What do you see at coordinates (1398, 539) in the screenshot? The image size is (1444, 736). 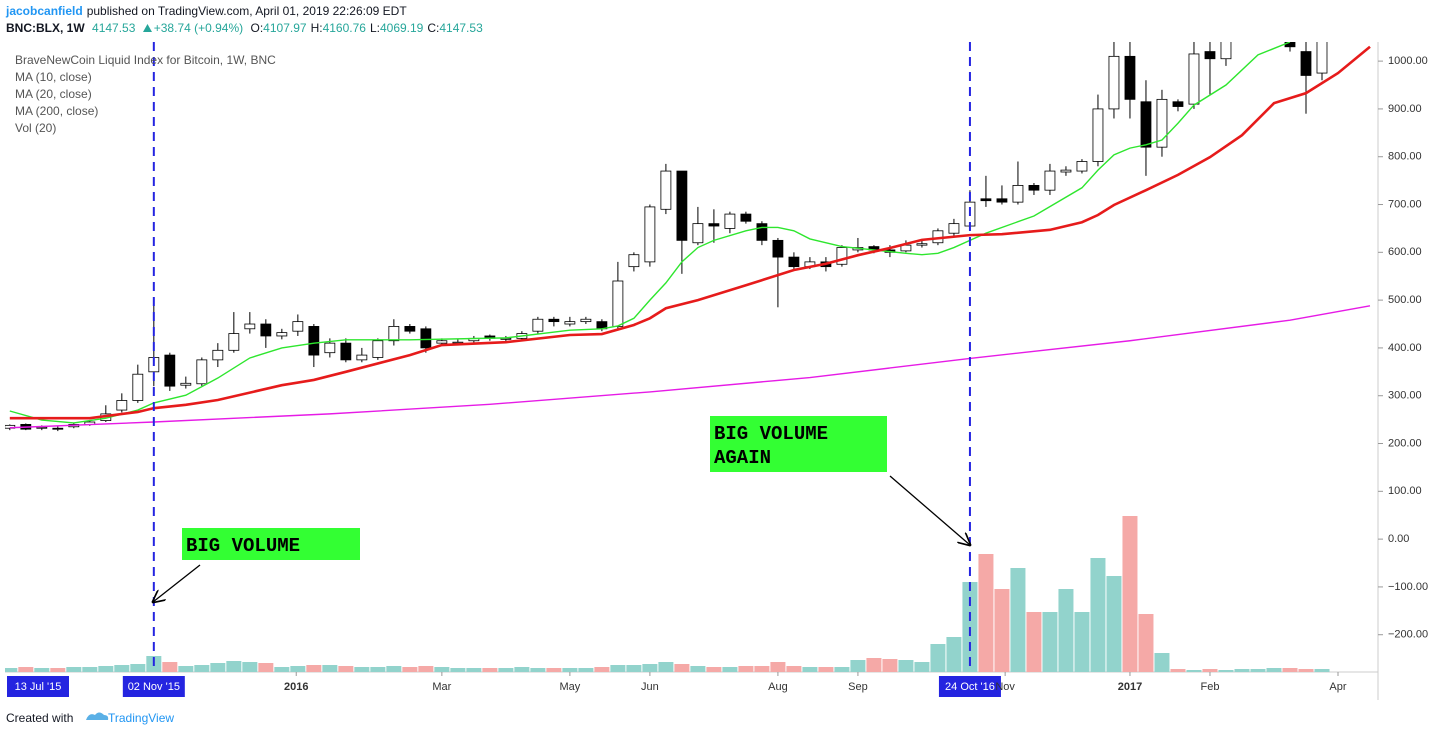 I see `y-tick-label: 0.00` at bounding box center [1398, 539].